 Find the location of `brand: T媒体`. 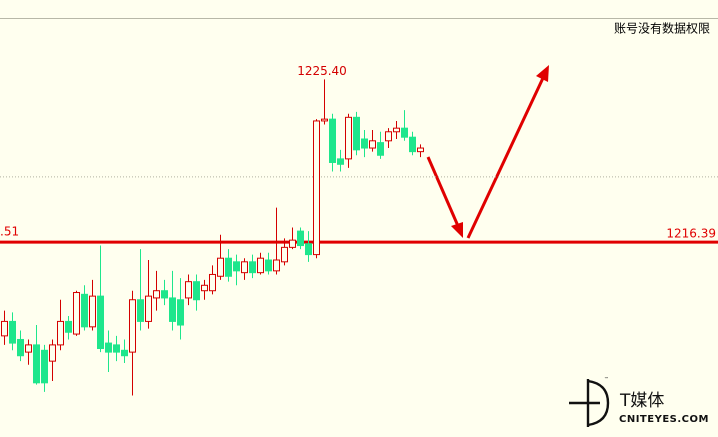

brand: T媒体 is located at coordinates (641, 401).